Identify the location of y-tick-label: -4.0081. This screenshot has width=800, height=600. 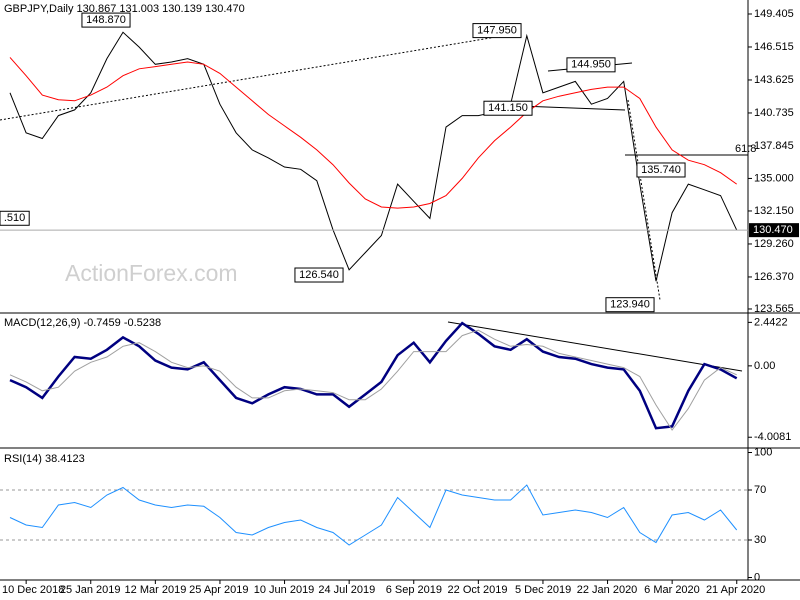
(772, 437).